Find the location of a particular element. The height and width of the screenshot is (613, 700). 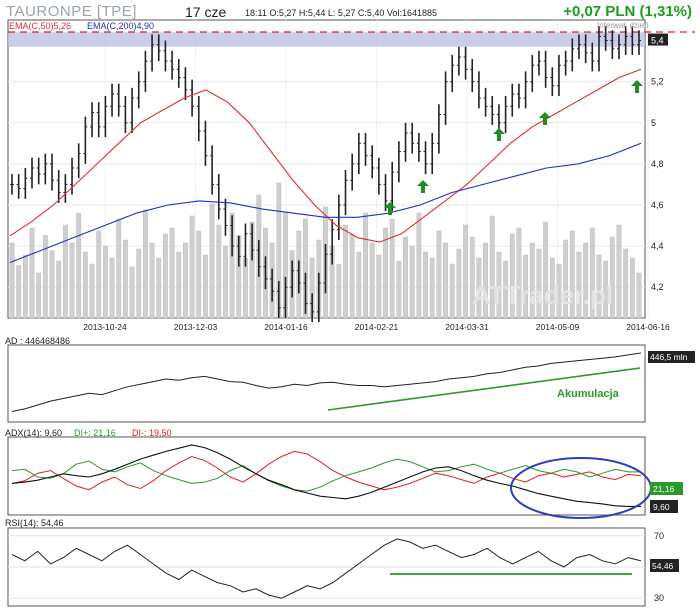

ad-line is located at coordinates (326, 382).